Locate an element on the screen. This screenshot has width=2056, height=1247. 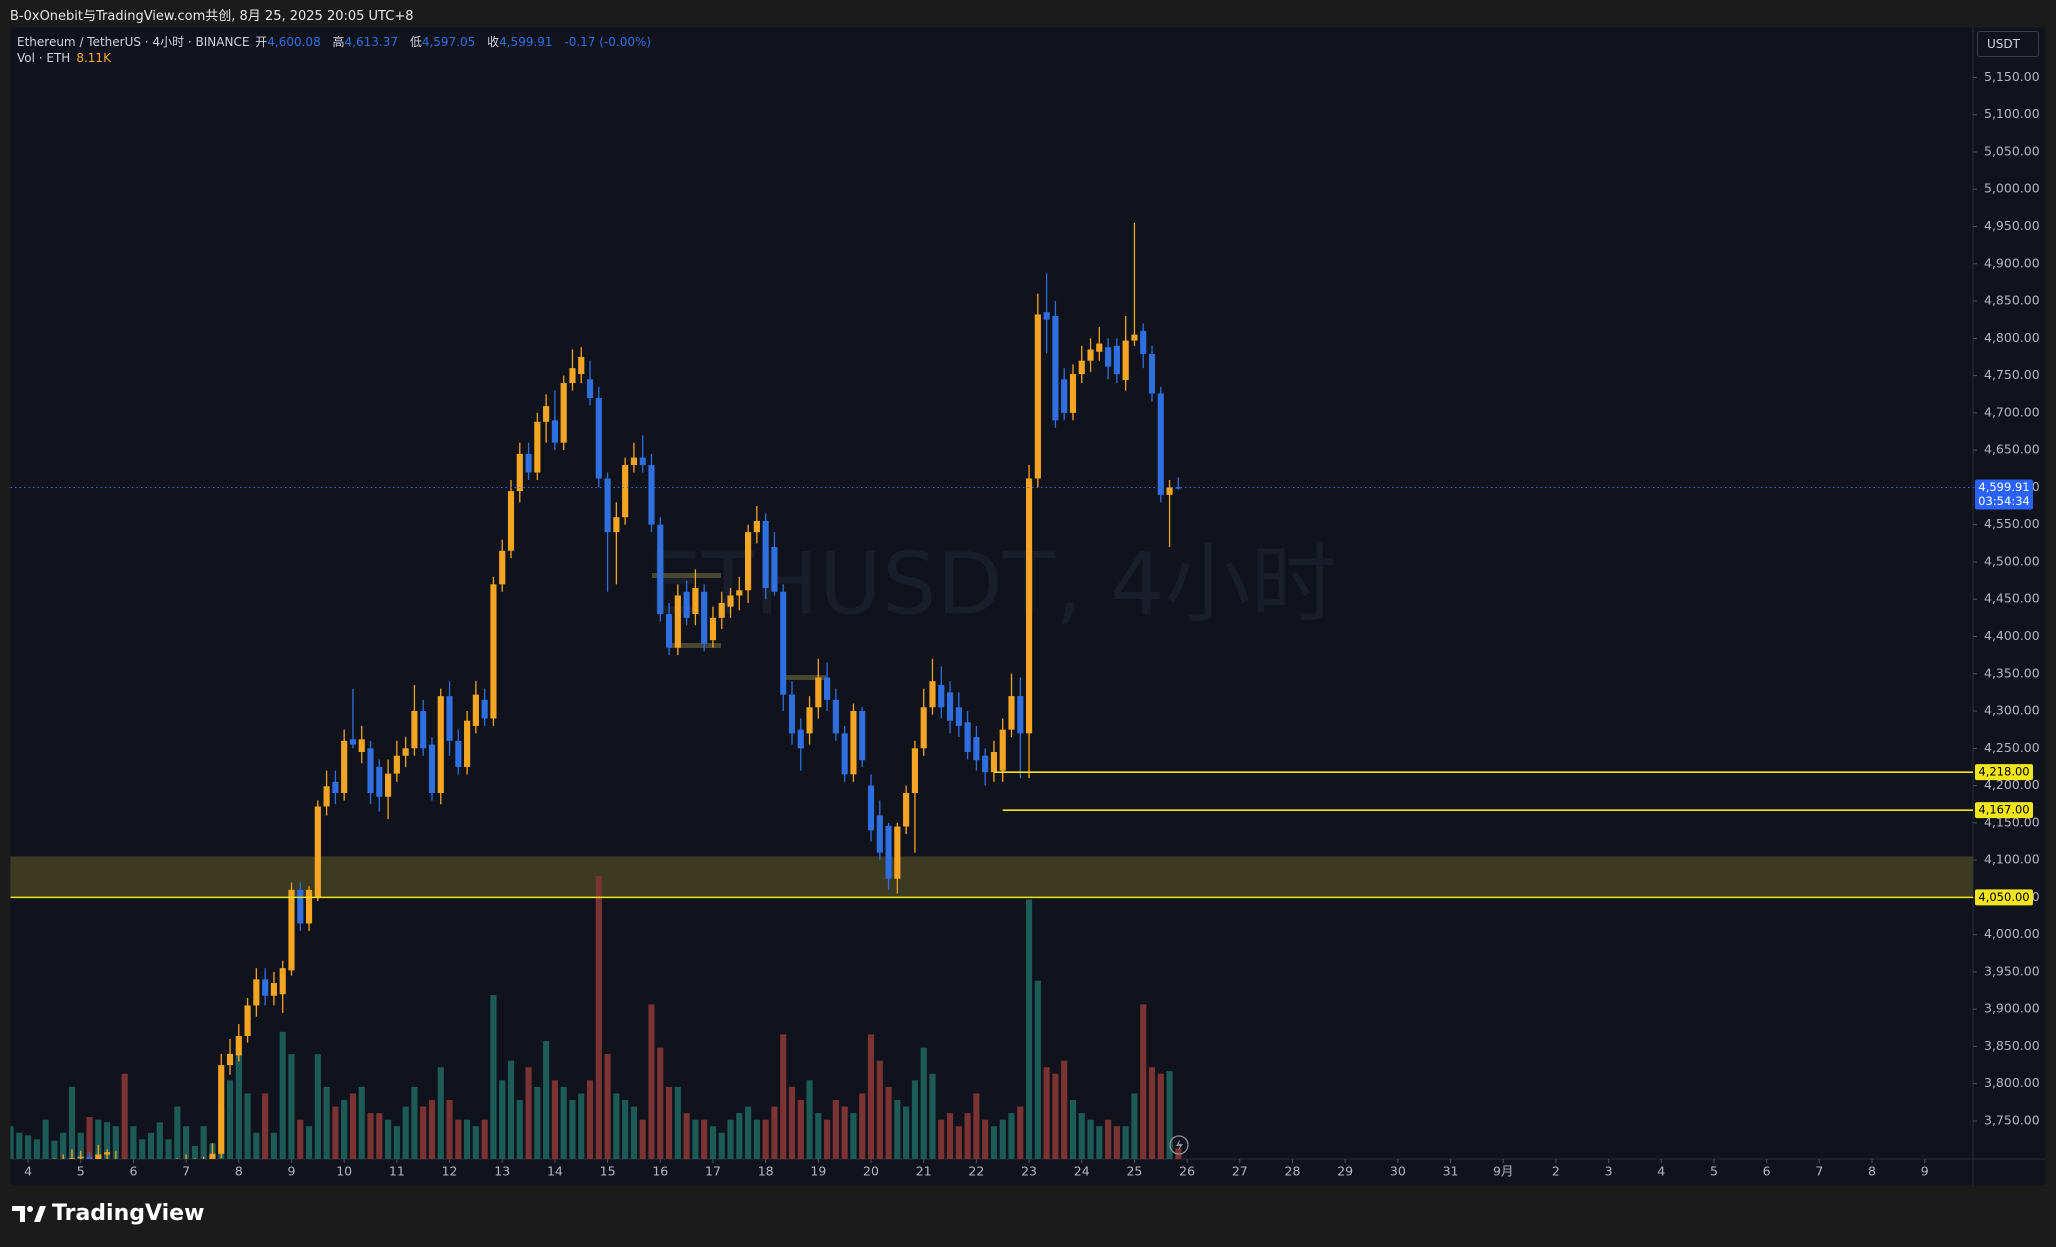
y-tick-label: 4,800.00 is located at coordinates (2012, 337).